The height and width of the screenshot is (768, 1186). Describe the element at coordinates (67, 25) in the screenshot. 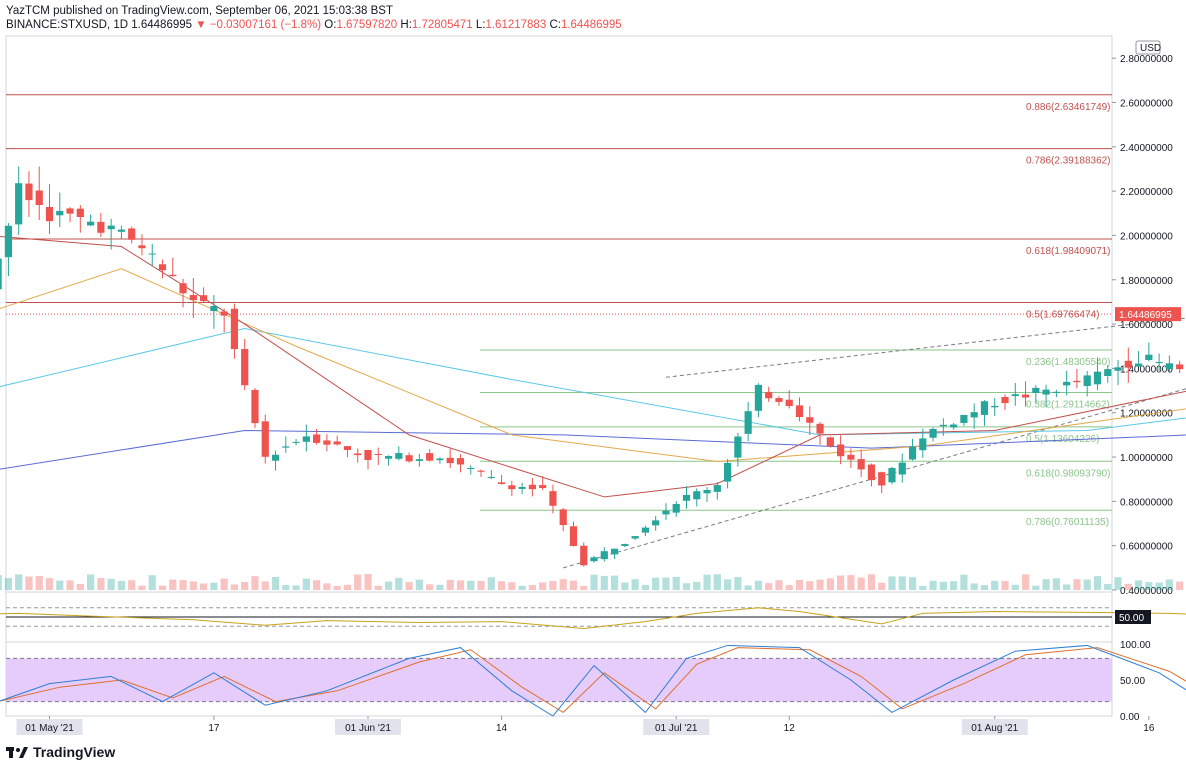

I see `symbol-label: BINANCE:STXUSD, 1D` at that location.